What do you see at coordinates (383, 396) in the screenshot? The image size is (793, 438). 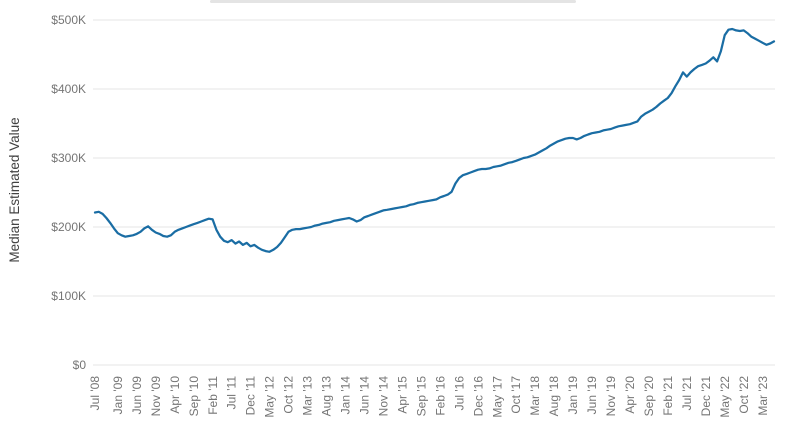 I see `x-tick-label: Nov '14` at bounding box center [383, 396].